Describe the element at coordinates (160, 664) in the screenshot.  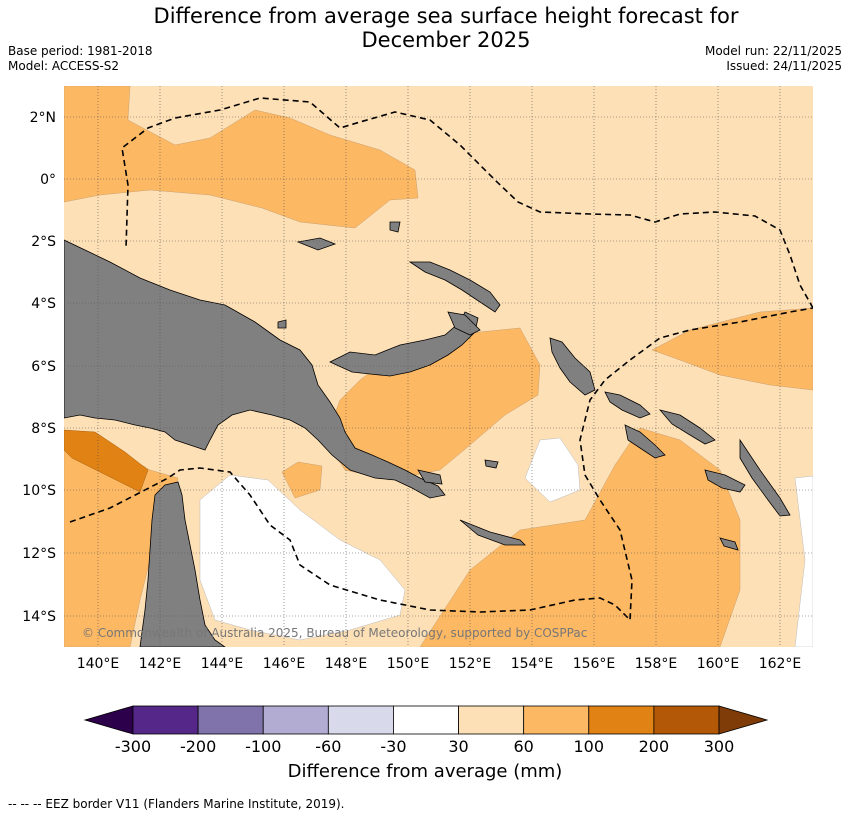
I see `lon-label: 142°E` at that location.